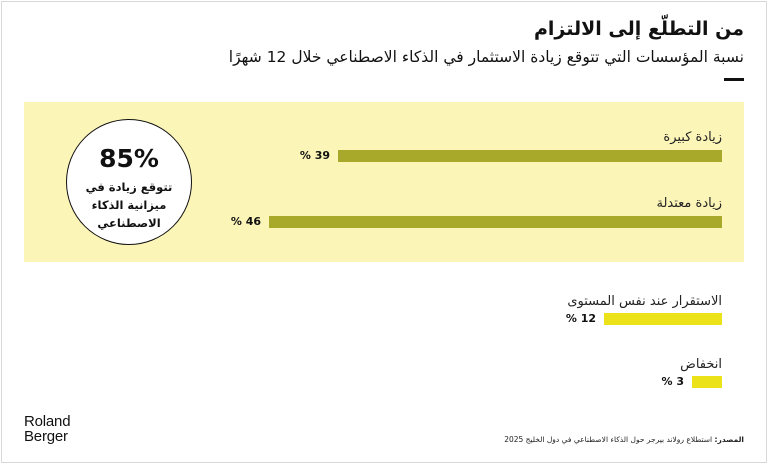  I want to click on value-label: 12 %, so click(580, 318).